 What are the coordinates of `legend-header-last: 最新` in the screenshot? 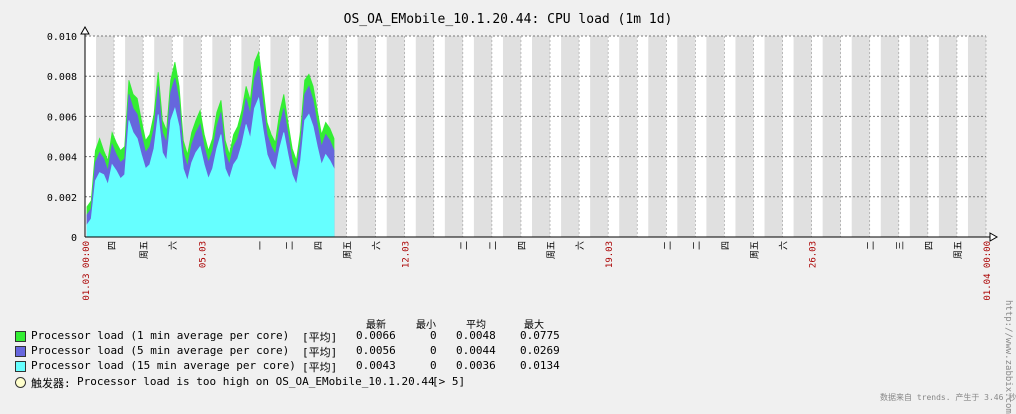 It's located at (376, 325).